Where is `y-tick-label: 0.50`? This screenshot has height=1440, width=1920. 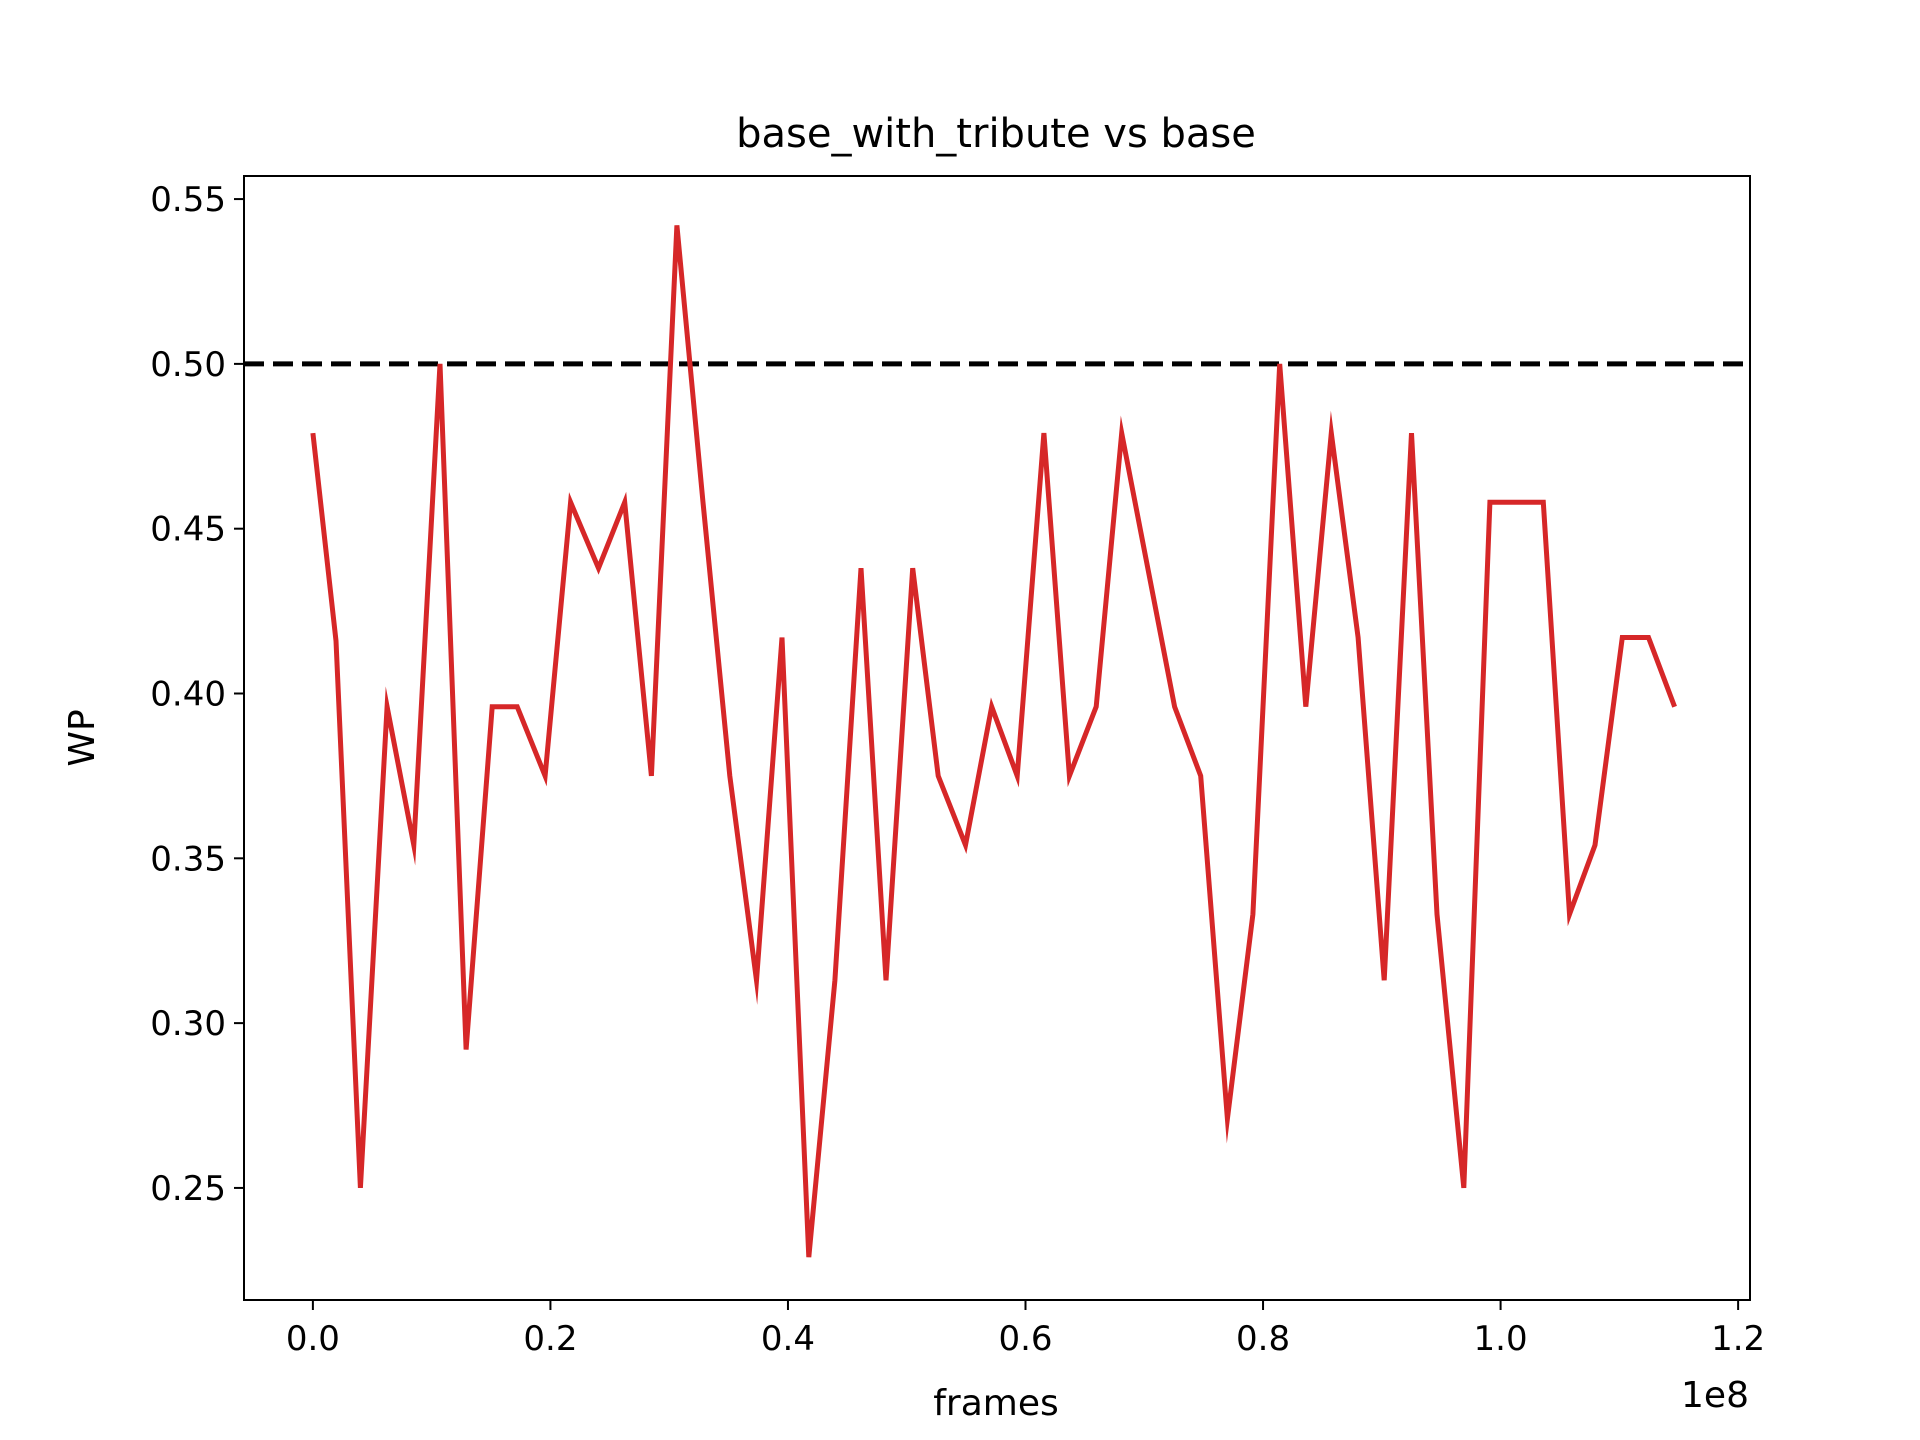
y-tick-label: 0.50 is located at coordinates (188, 365).